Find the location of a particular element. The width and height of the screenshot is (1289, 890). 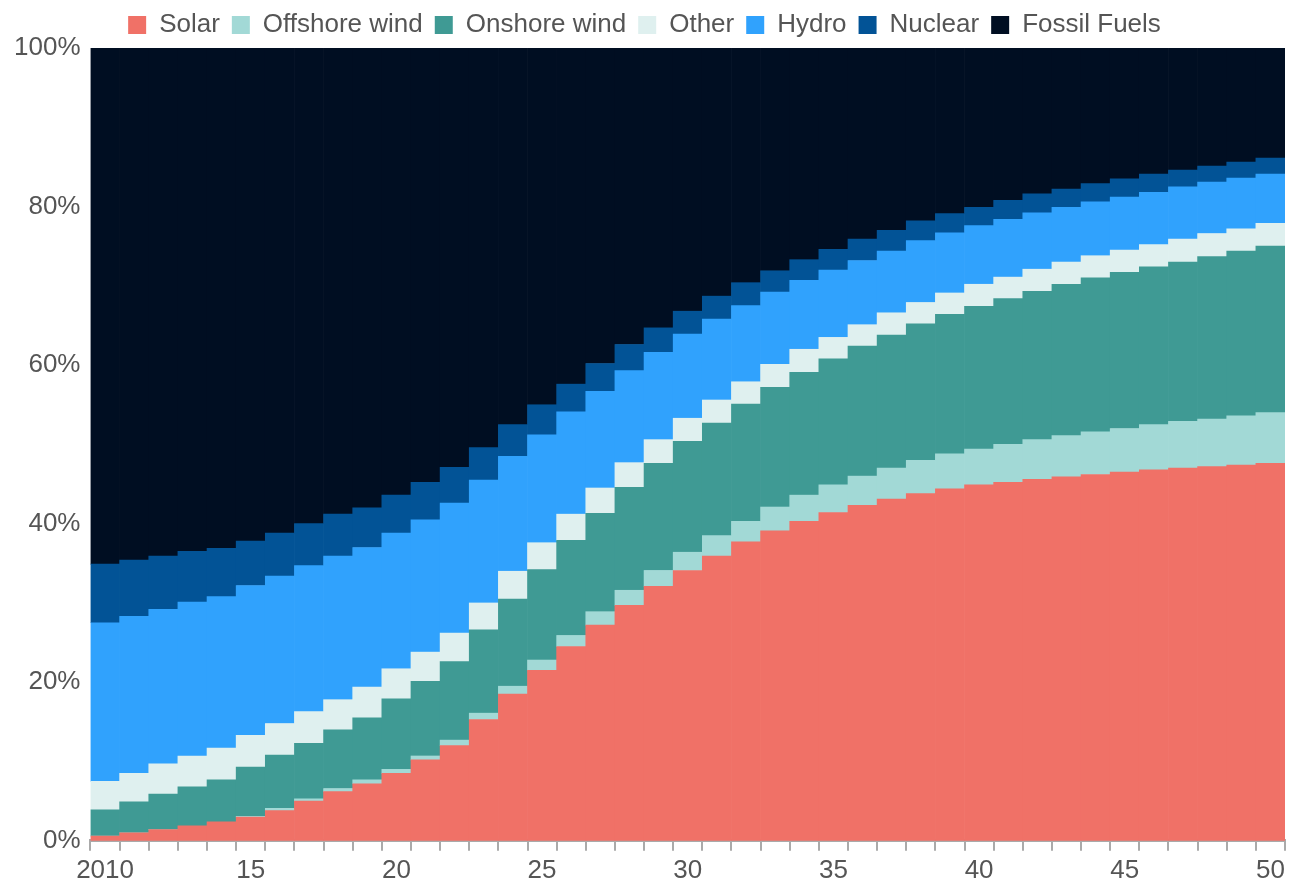

y-tick-label: 80% is located at coordinates (54, 204).